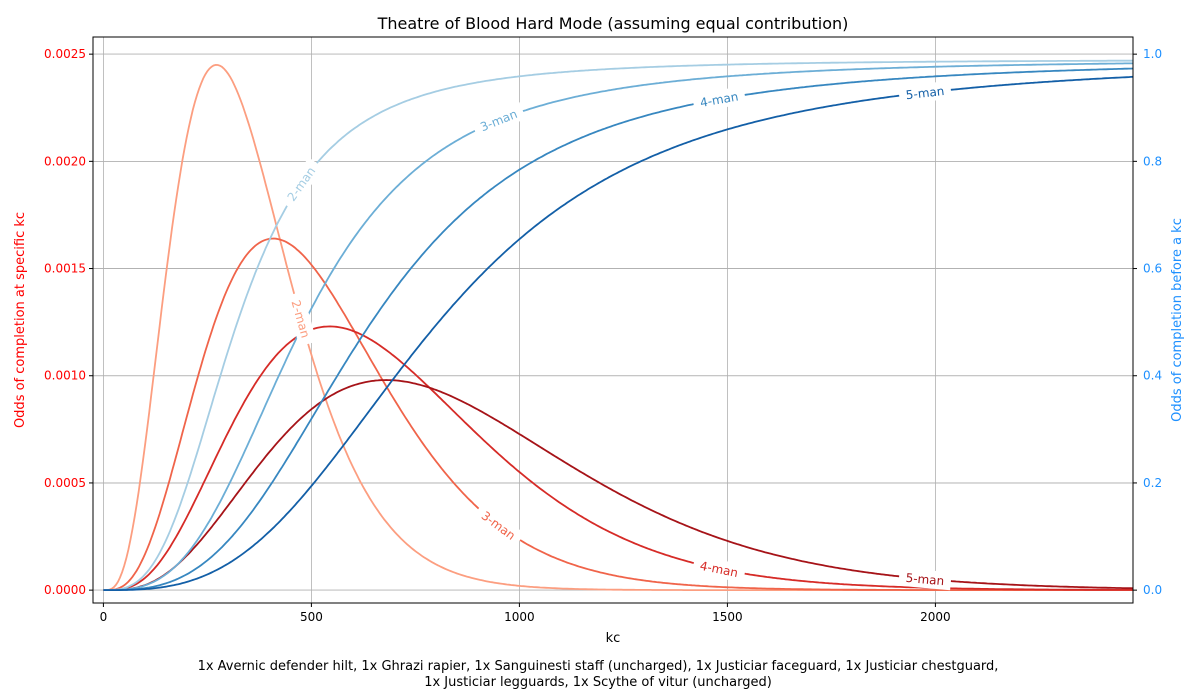  What do you see at coordinates (1152, 483) in the screenshot?
I see `y-right-tick-label: 0.2` at bounding box center [1152, 483].